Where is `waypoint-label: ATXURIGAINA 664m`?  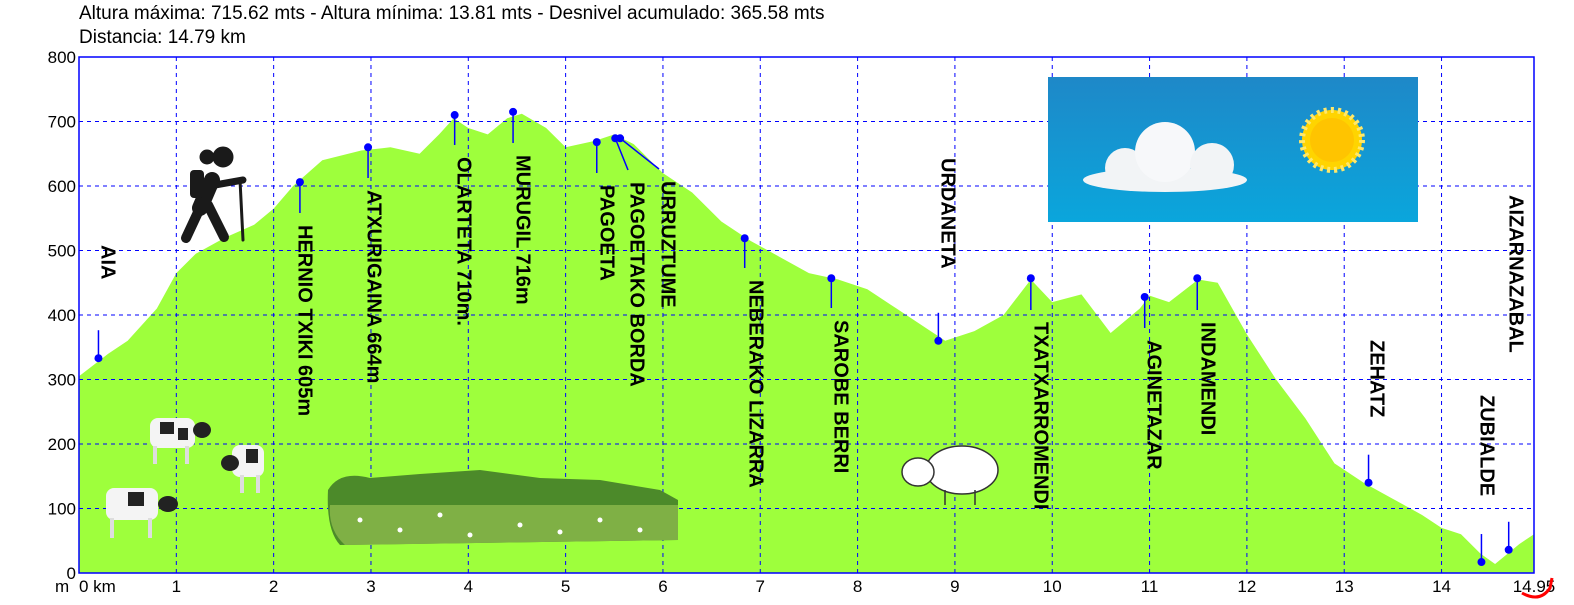
waypoint-label: ATXURIGAINA 664m is located at coordinates (374, 286).